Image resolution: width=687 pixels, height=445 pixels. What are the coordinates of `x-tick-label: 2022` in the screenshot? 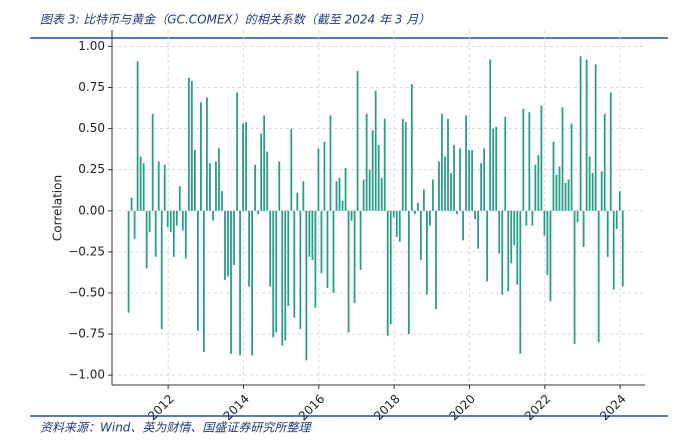 It's located at (537, 407).